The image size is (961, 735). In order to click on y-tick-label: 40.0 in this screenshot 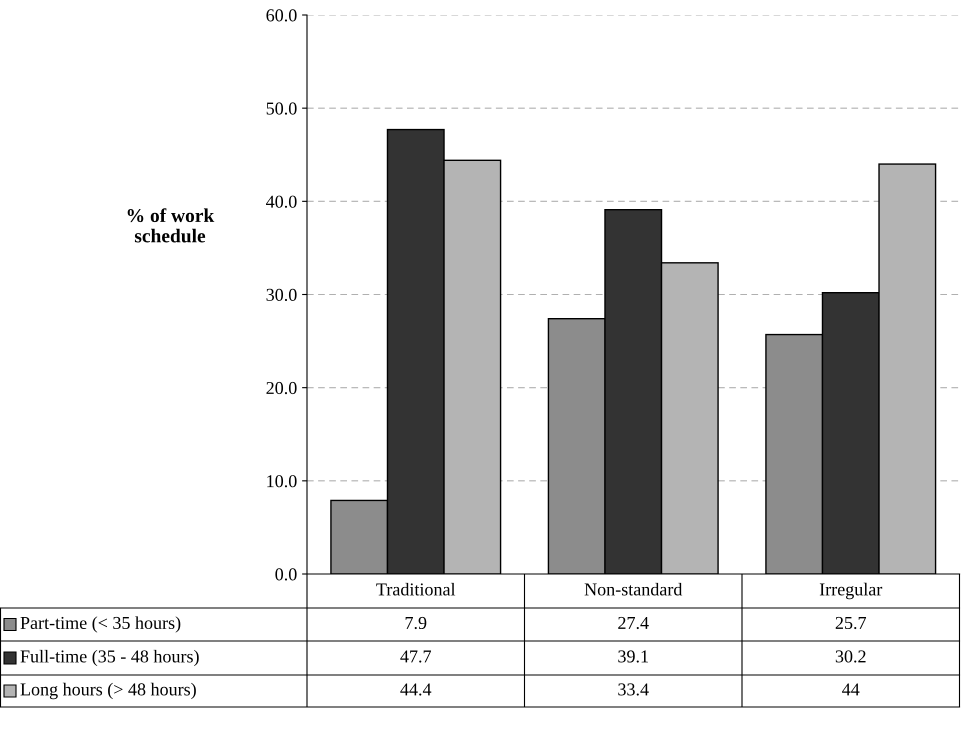, I will do `click(281, 202)`.